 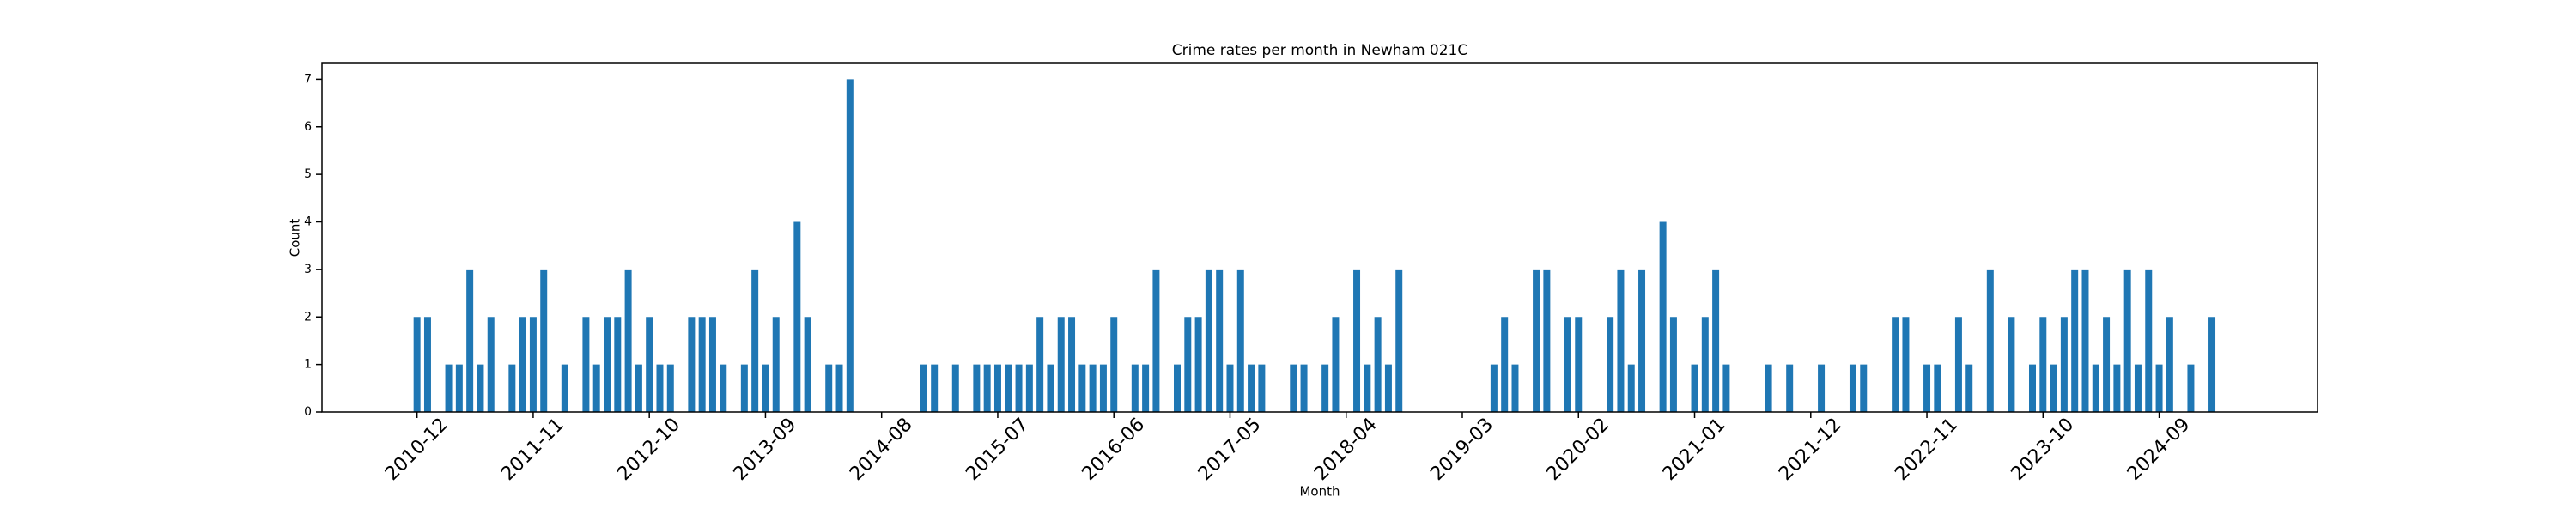 What do you see at coordinates (1319, 50) in the screenshot?
I see `chart-title: Crime rates per month in Newham 021C` at bounding box center [1319, 50].